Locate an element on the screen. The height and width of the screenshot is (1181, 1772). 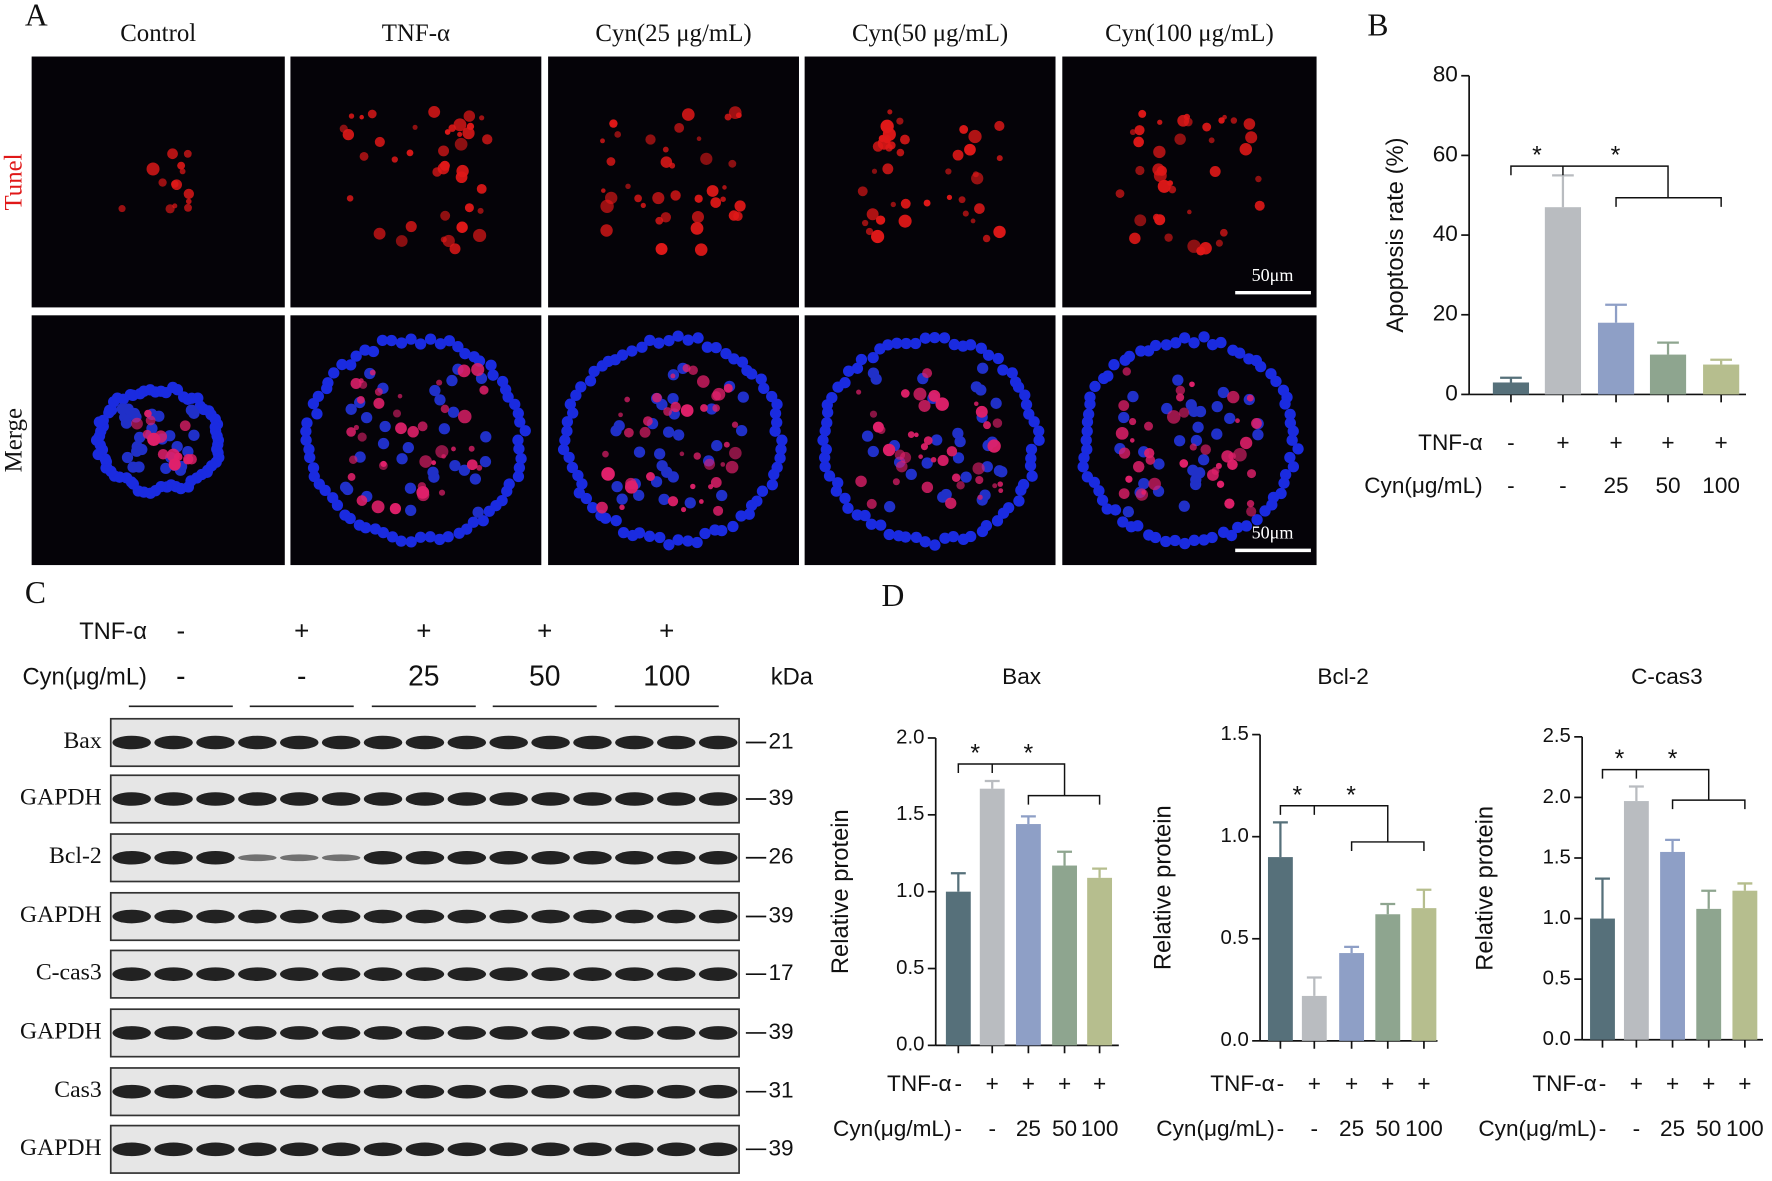
scale-bar-label: 50μm is located at coordinates (1273, 533).